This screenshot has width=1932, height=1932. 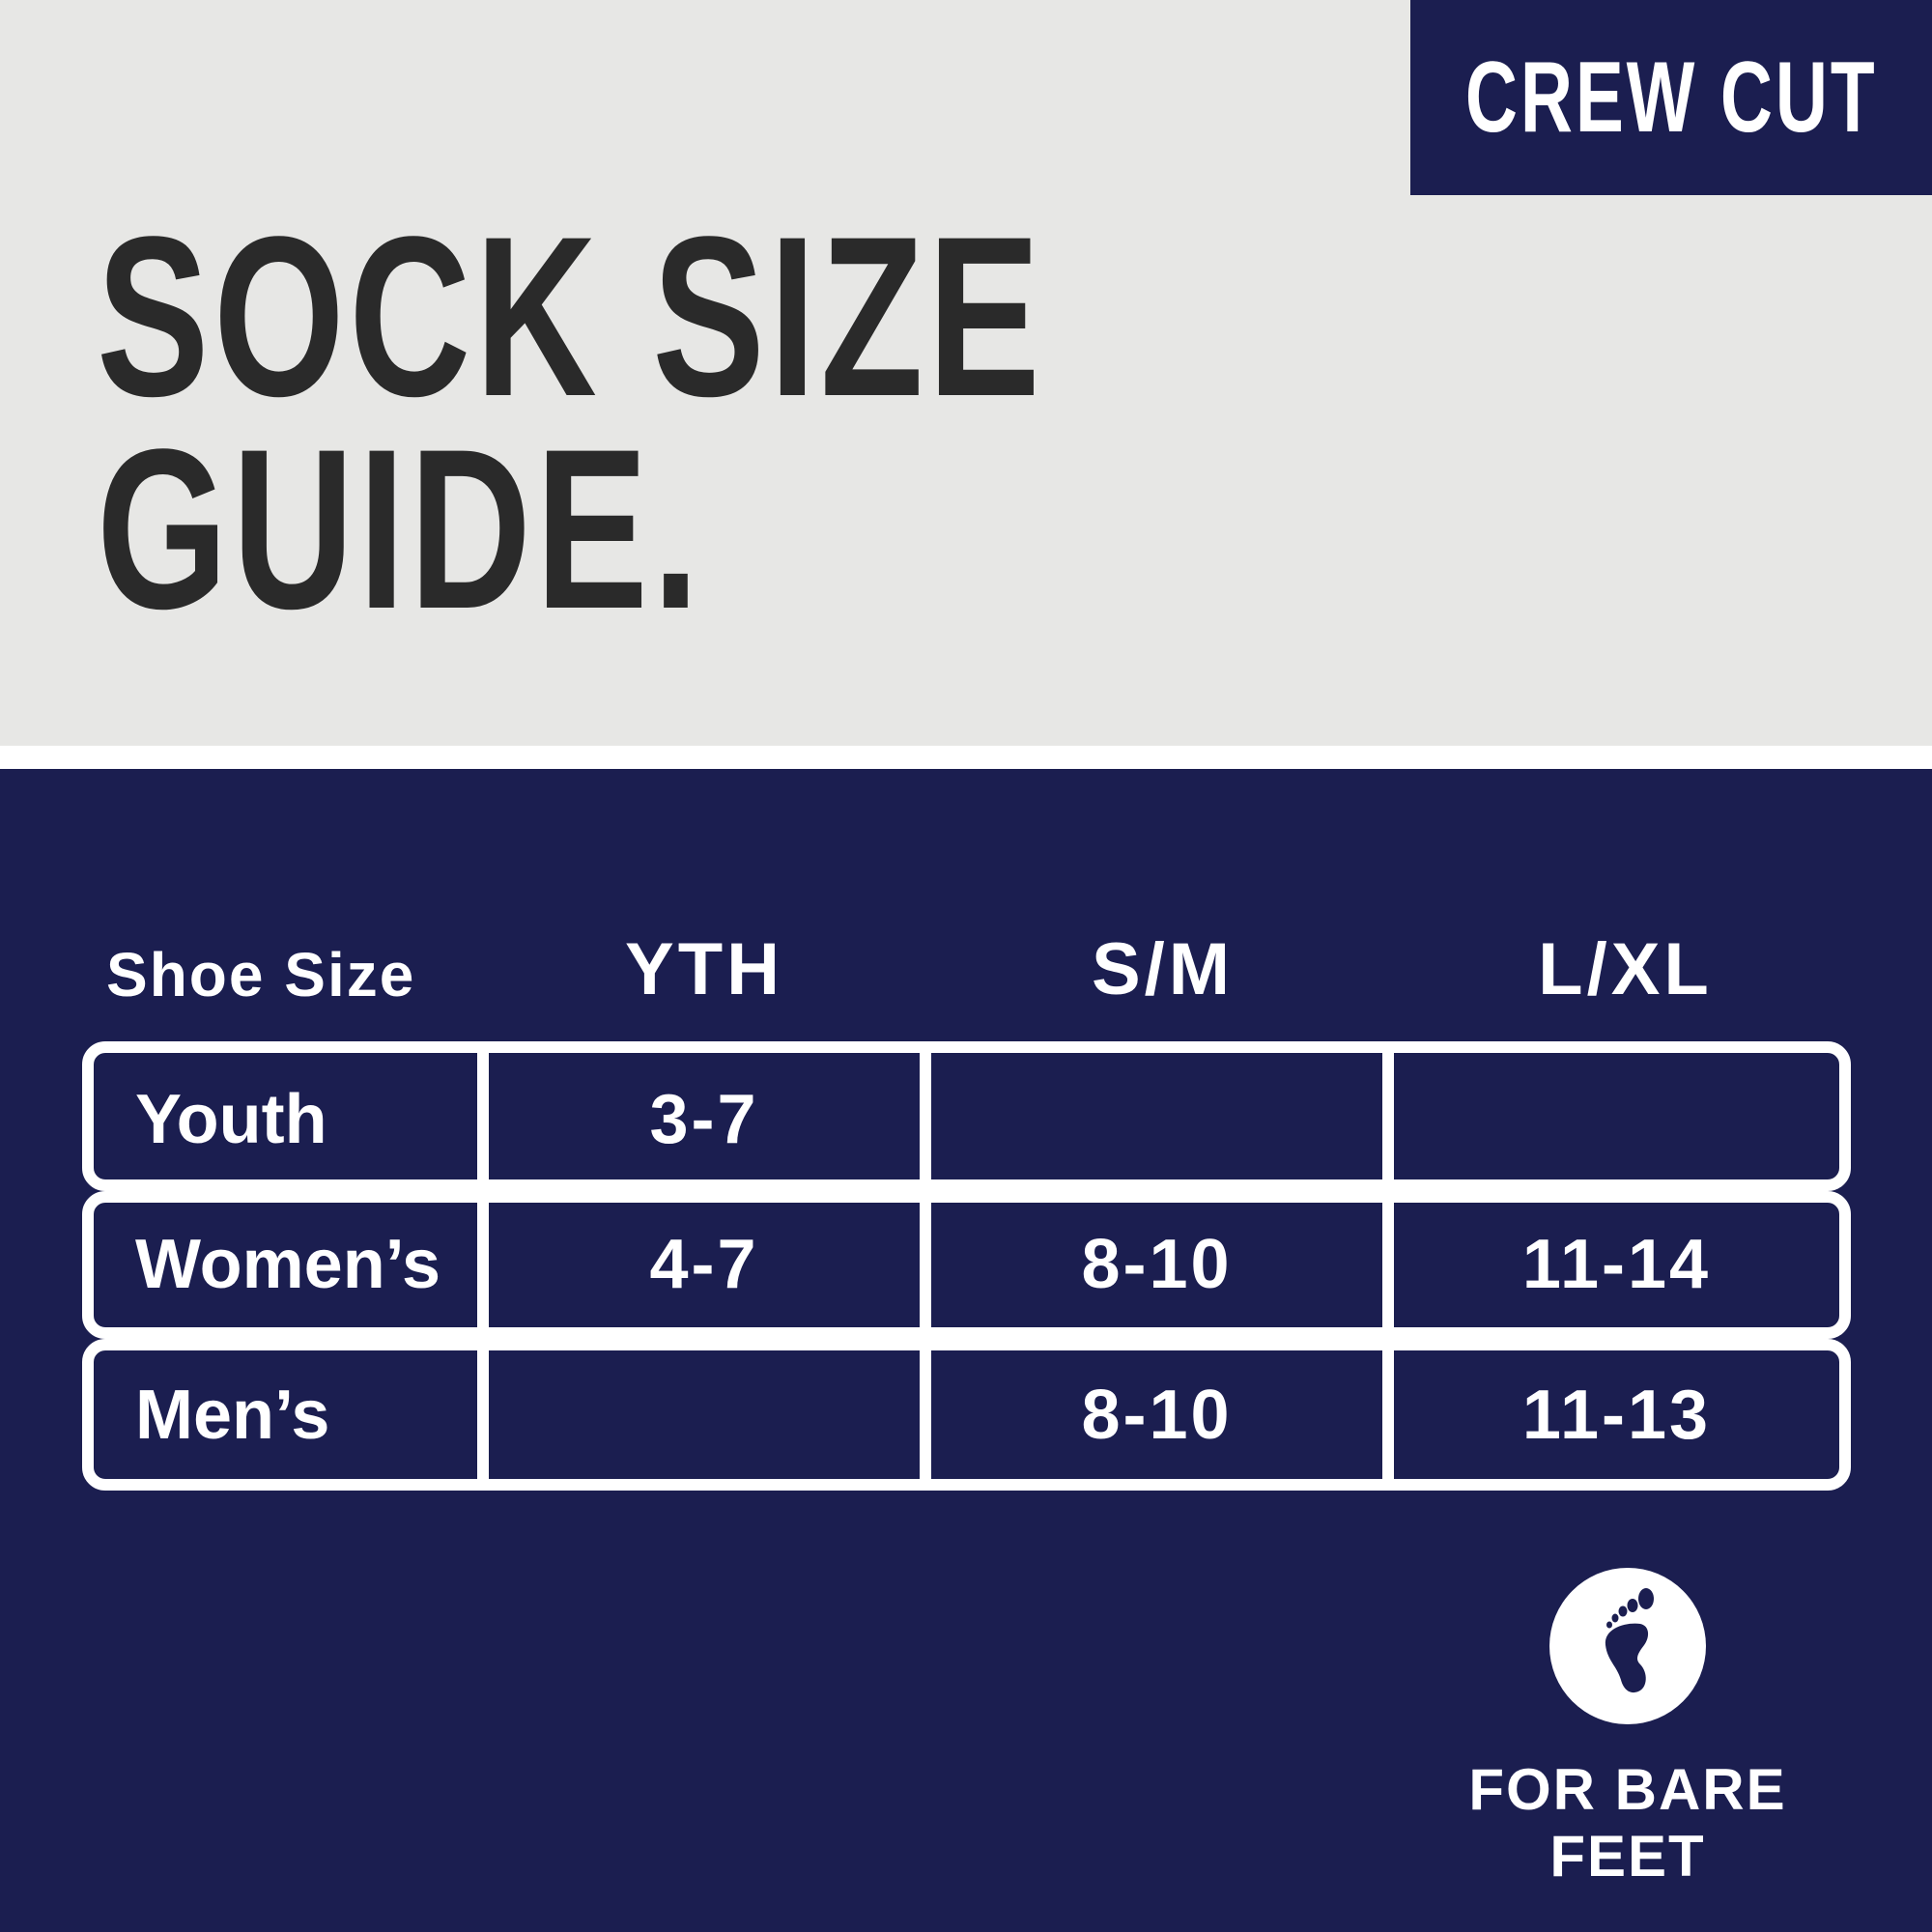 I want to click on cell-mens-sm: 8-10, so click(x=1157, y=1415).